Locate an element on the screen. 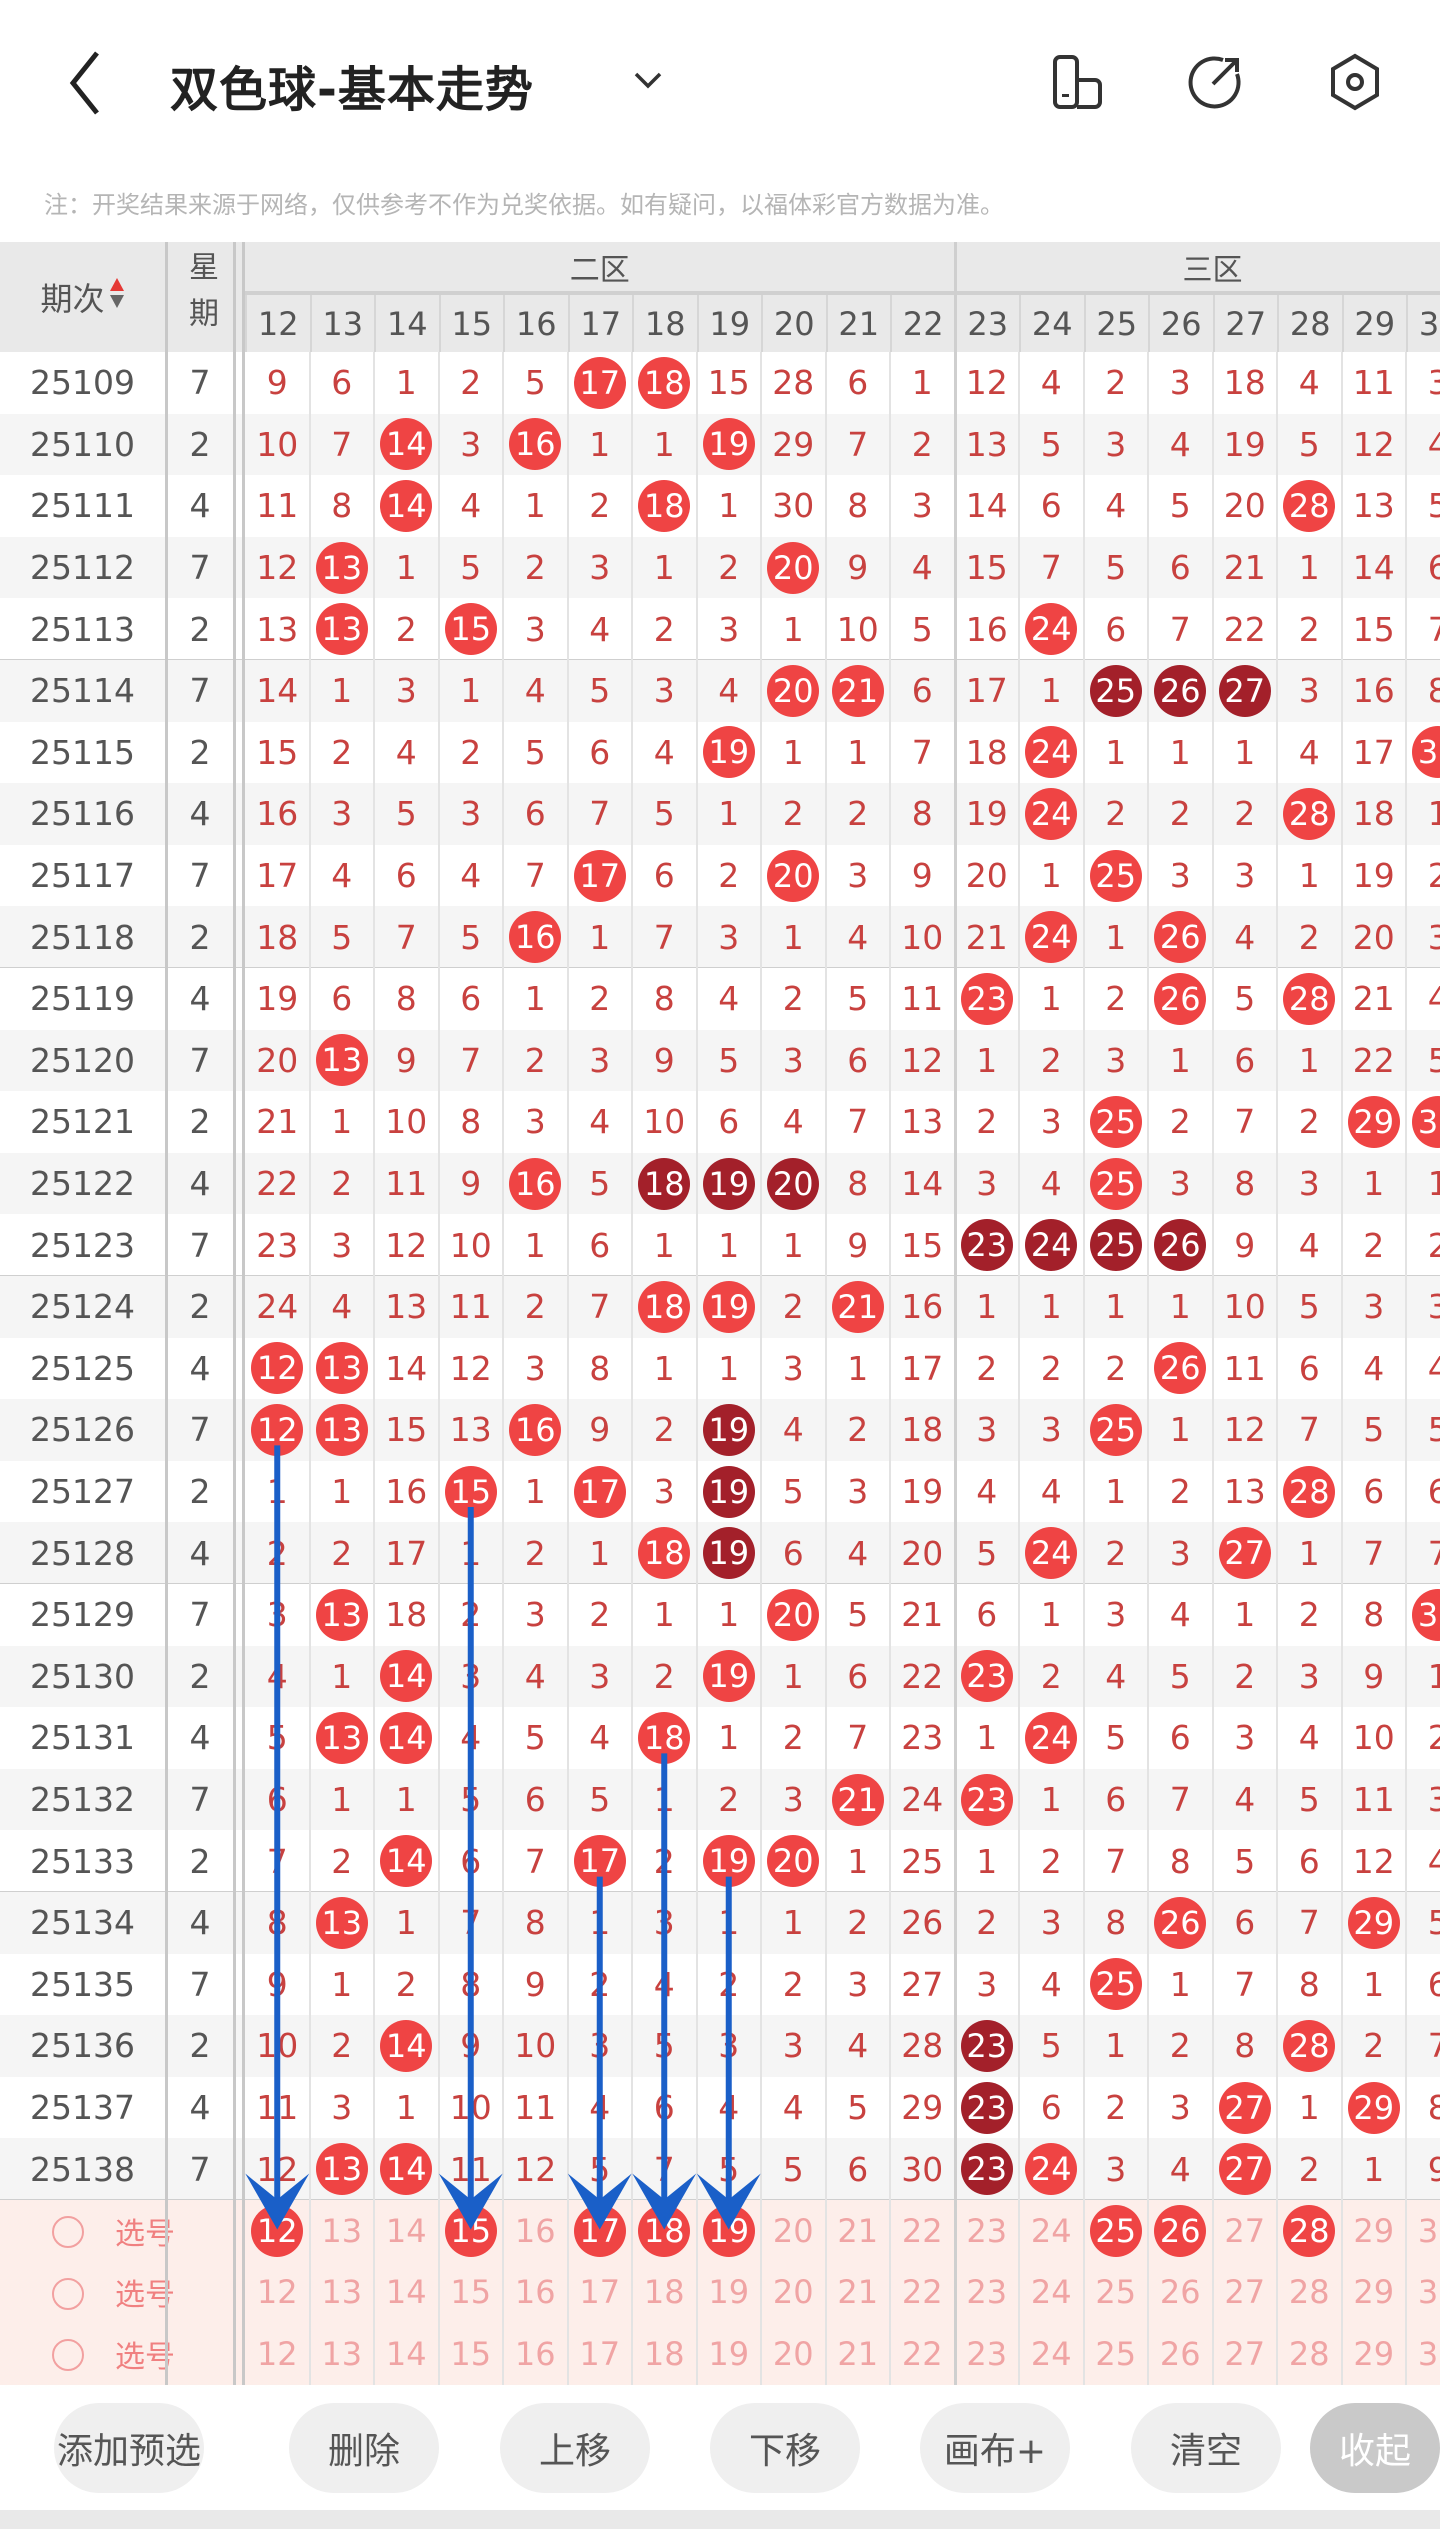 This screenshot has height=2529, width=1440. action-button-6: 收起 is located at coordinates (1375, 2448).